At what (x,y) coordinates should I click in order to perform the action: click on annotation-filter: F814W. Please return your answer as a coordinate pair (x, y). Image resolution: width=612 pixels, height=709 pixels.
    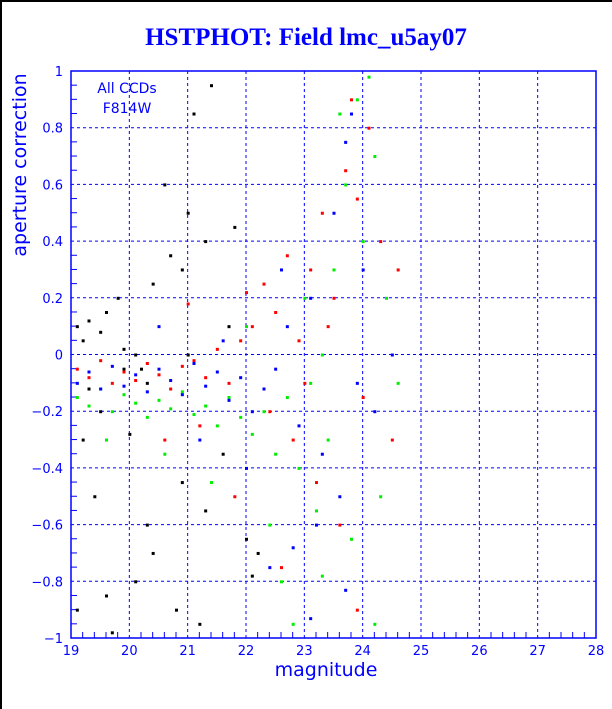
    Looking at the image, I should click on (127, 109).